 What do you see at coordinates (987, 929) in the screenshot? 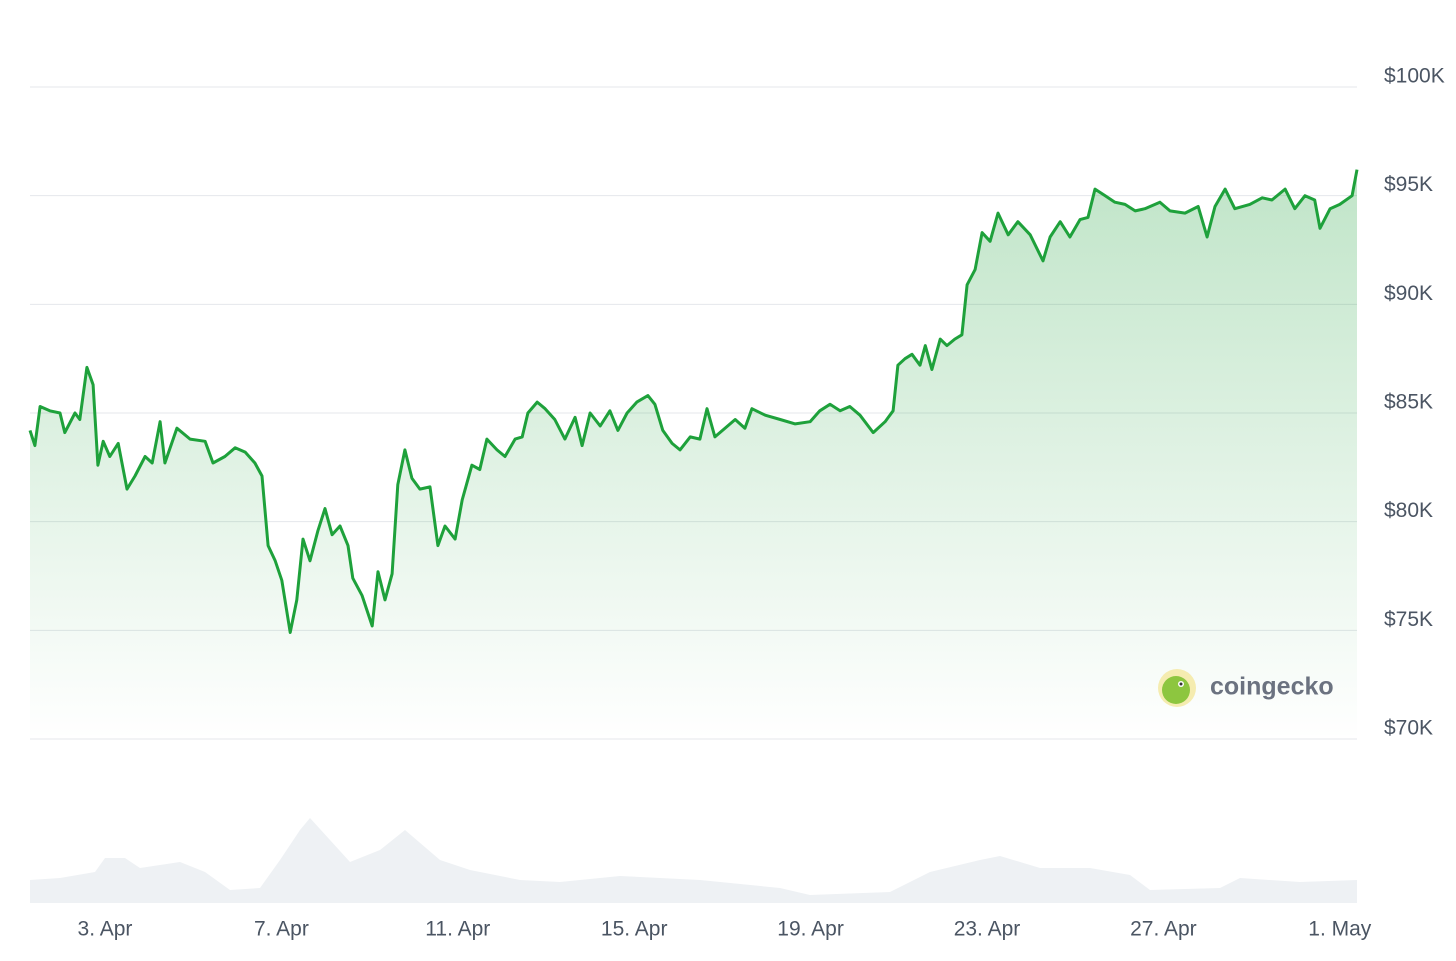
I see `x-tick-label: 23. Apr` at bounding box center [987, 929].